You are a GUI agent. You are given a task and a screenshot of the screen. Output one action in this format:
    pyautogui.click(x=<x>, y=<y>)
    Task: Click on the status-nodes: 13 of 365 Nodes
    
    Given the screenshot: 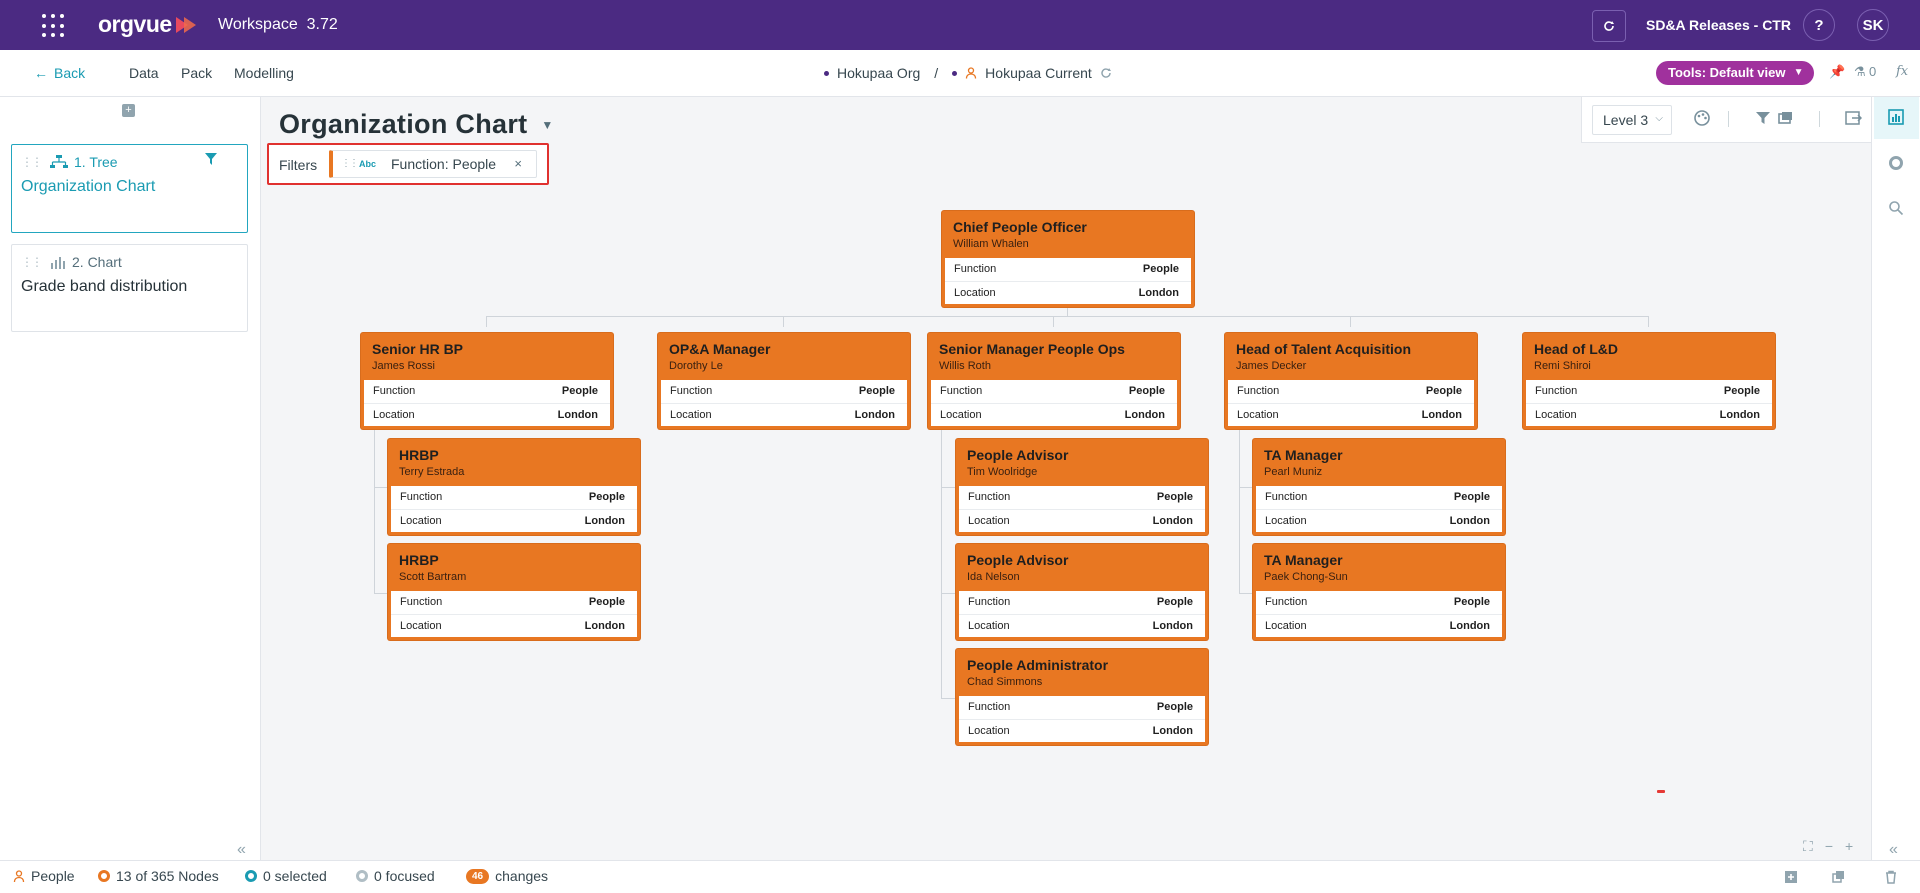 What is the action you would take?
    pyautogui.click(x=158, y=876)
    